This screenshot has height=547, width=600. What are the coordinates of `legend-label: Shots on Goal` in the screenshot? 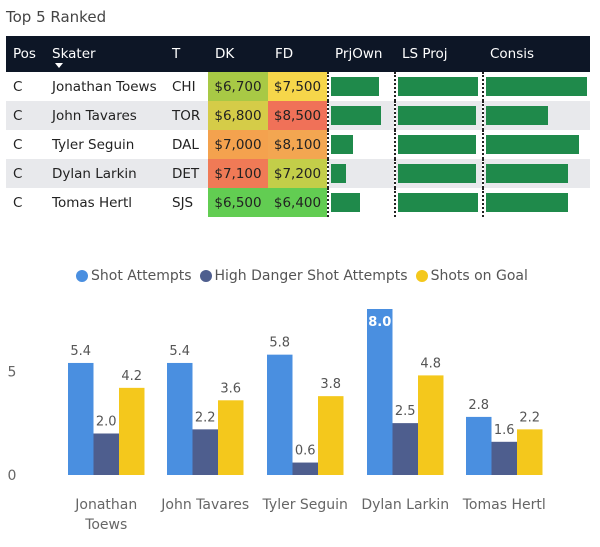 It's located at (479, 276).